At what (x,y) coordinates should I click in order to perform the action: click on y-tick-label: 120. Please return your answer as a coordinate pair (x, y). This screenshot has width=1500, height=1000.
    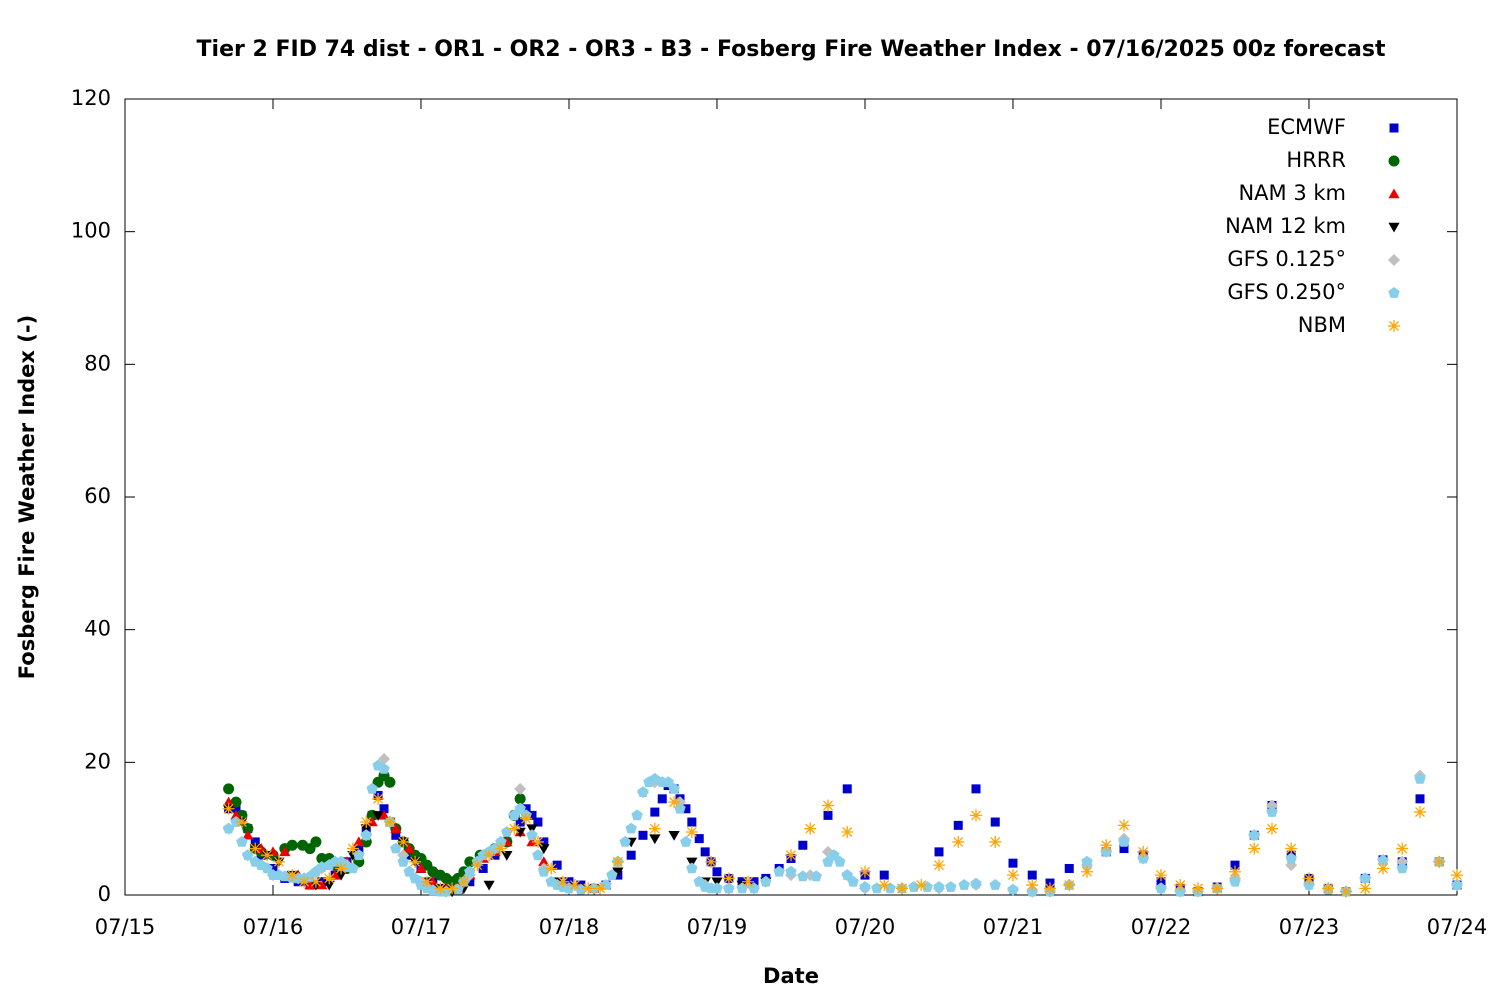
    Looking at the image, I should click on (91, 98).